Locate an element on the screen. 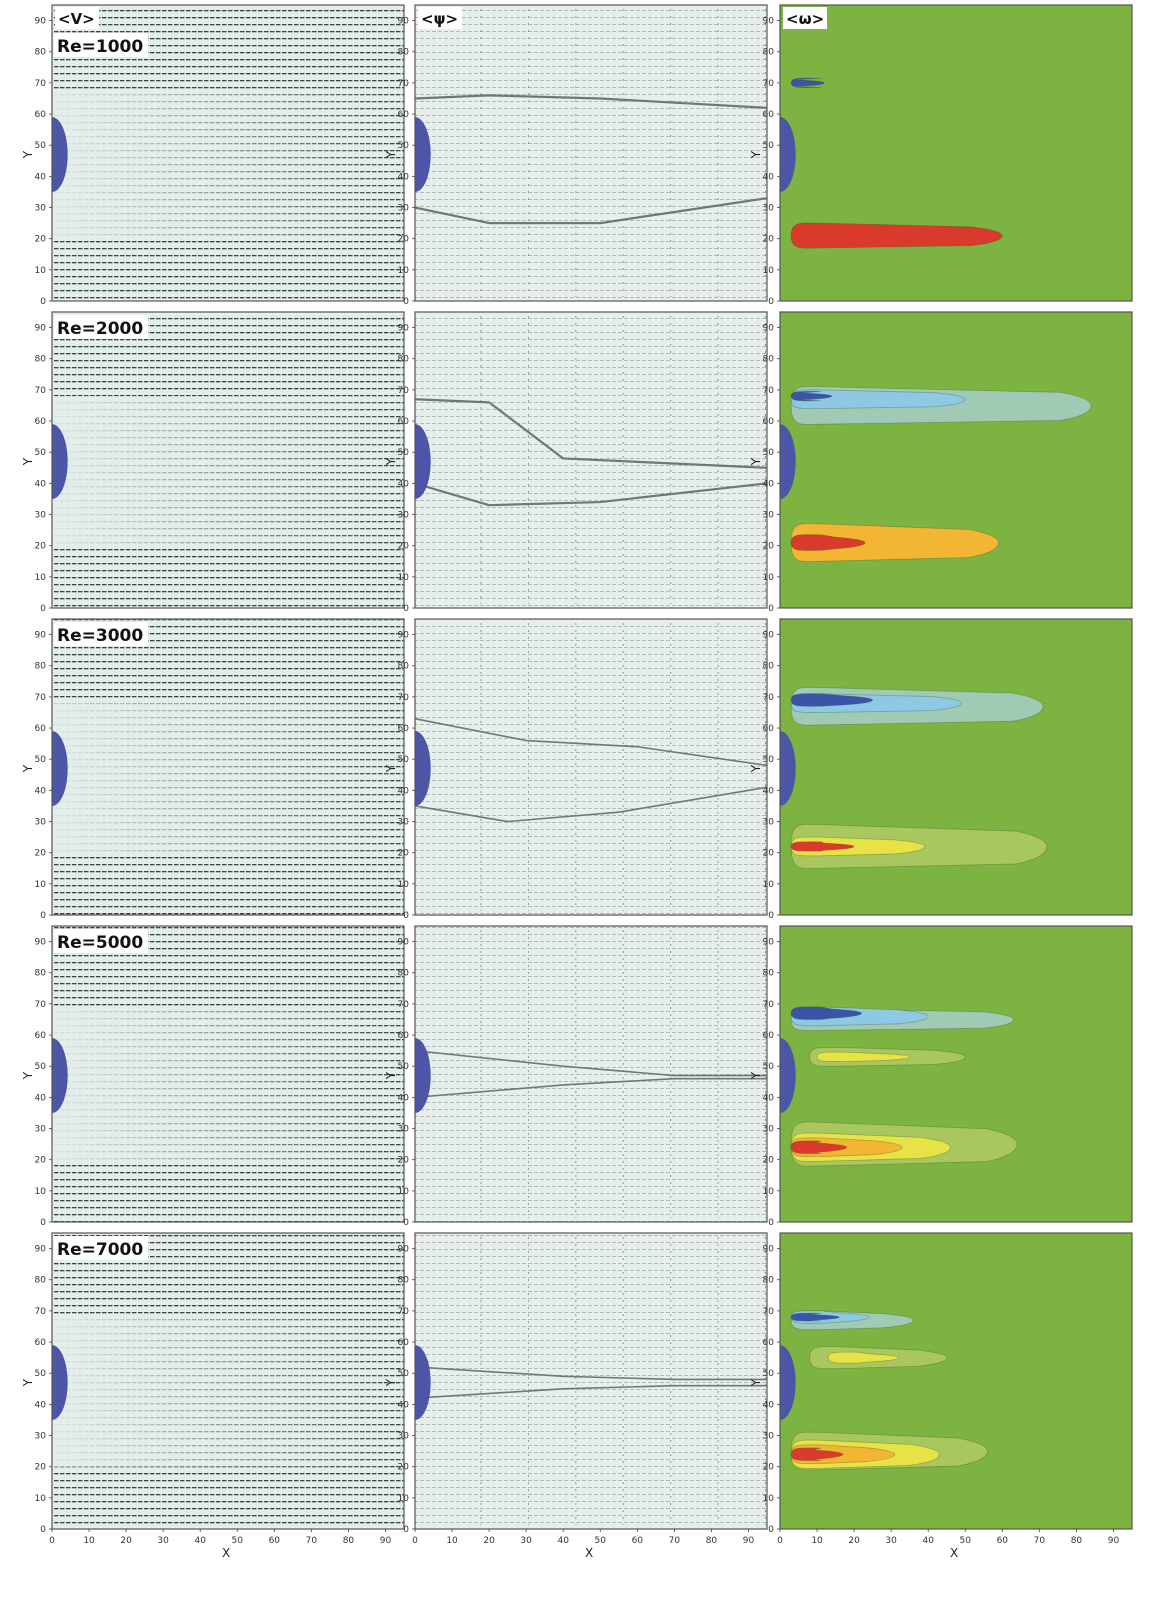 The height and width of the screenshot is (1623, 1169). x-axis-label: X is located at coordinates (954, 1553).